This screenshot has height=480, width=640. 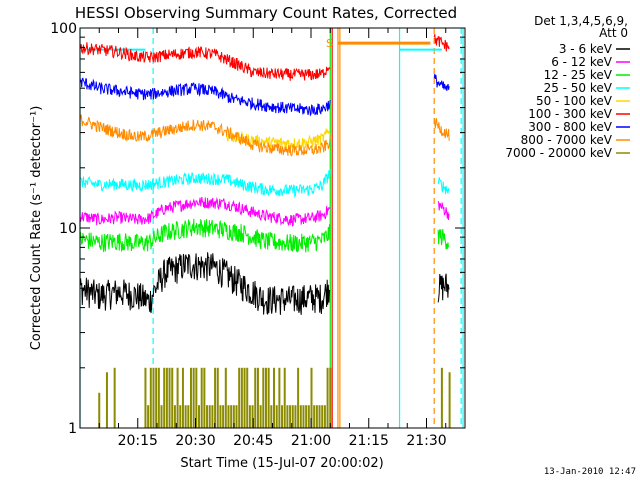 What do you see at coordinates (72, 429) in the screenshot?
I see `y-tick-label: 1` at bounding box center [72, 429].